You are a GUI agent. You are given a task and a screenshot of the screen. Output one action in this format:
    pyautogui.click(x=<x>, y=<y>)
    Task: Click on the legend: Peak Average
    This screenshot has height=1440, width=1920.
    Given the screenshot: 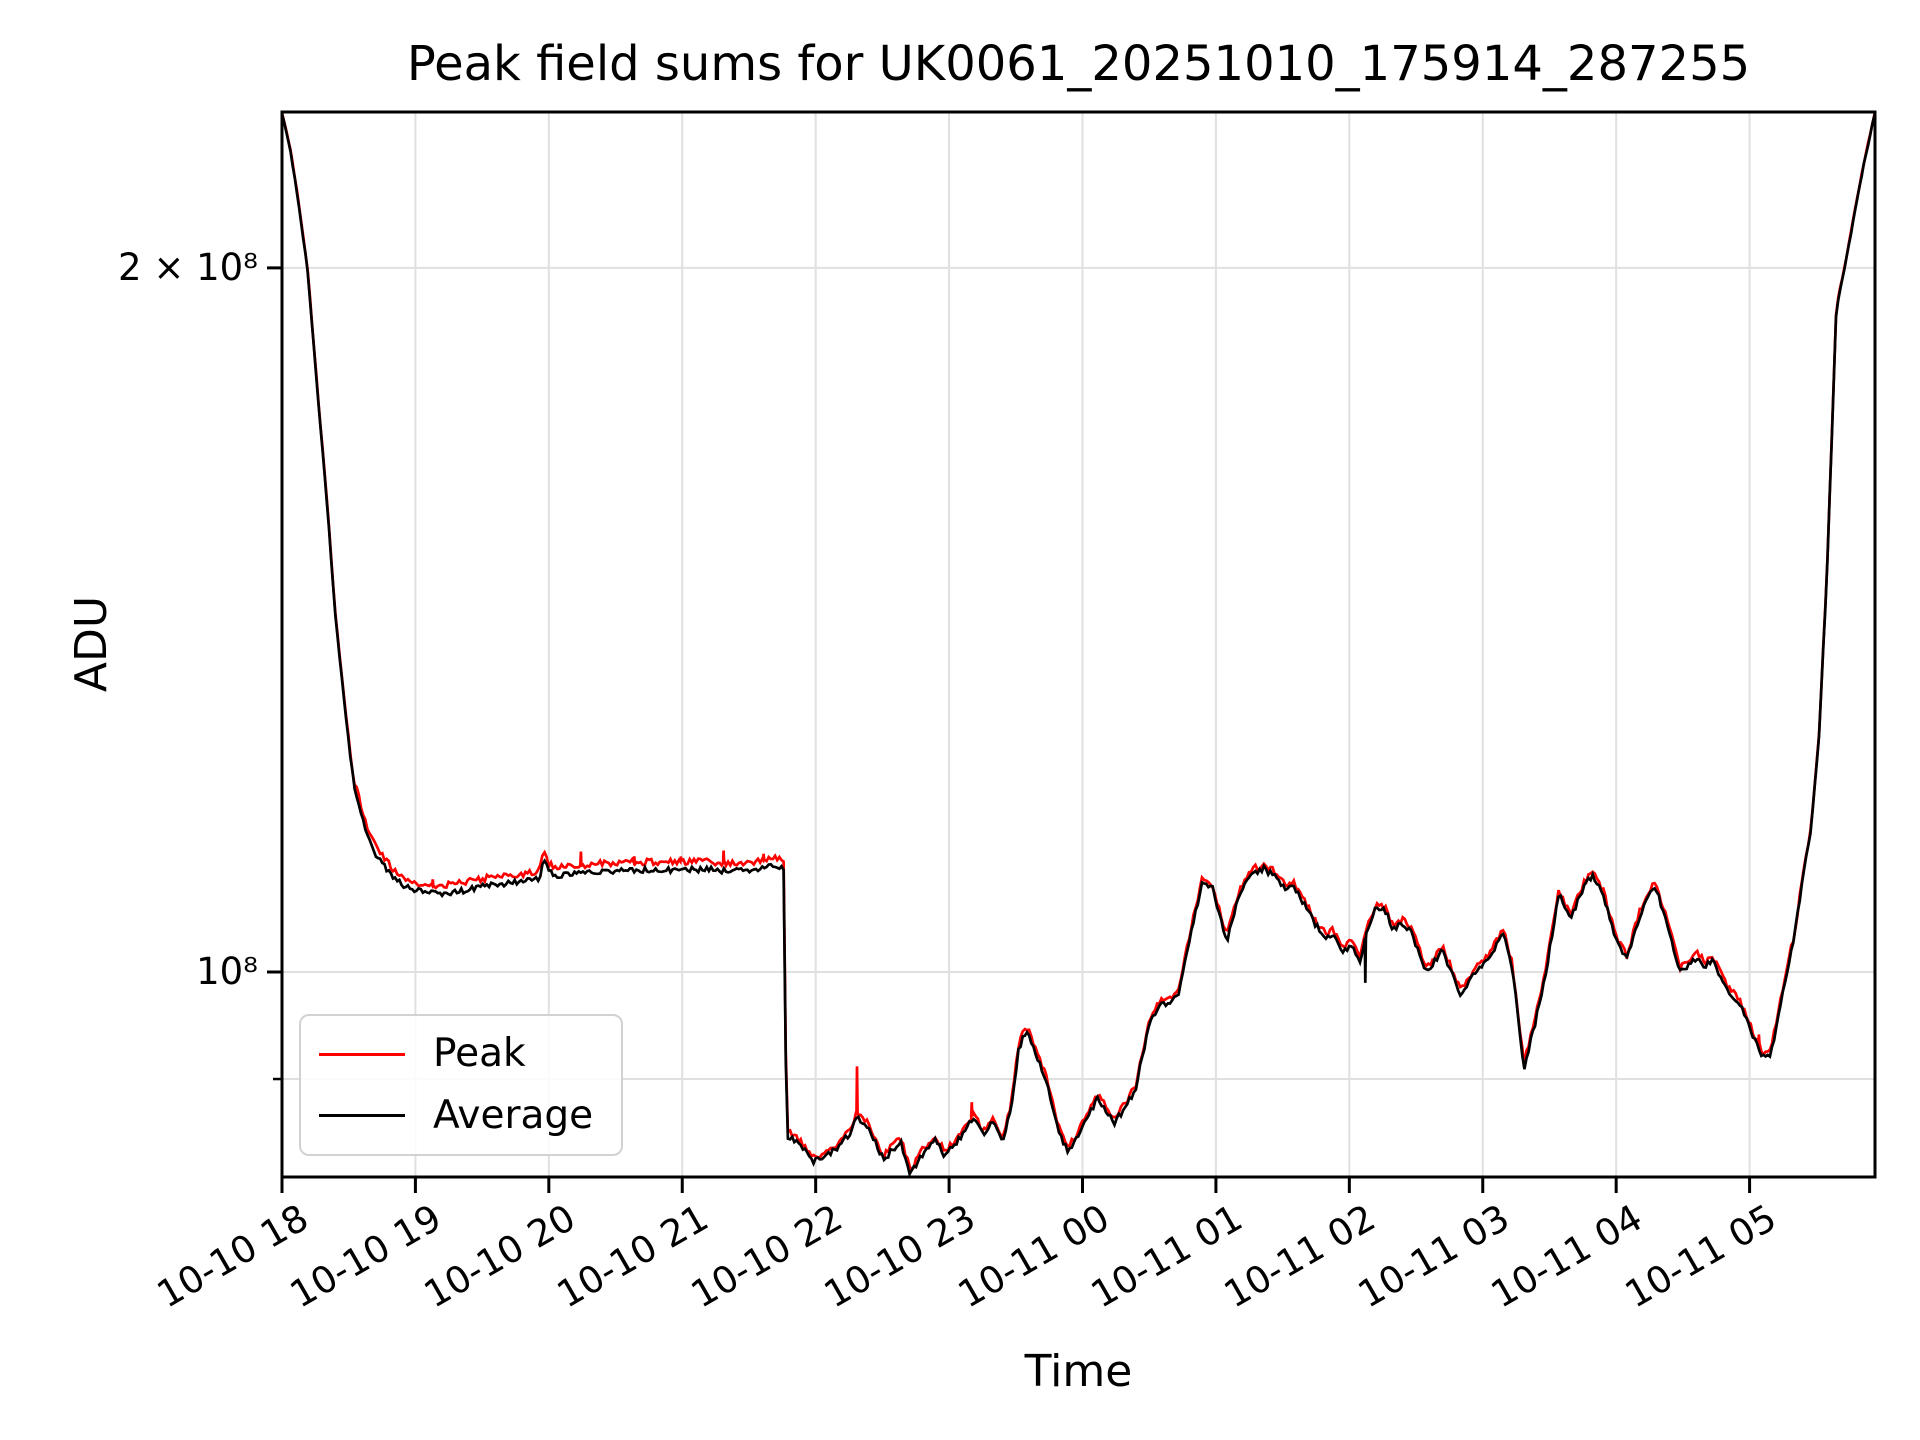 What is the action you would take?
    pyautogui.click(x=461, y=1085)
    